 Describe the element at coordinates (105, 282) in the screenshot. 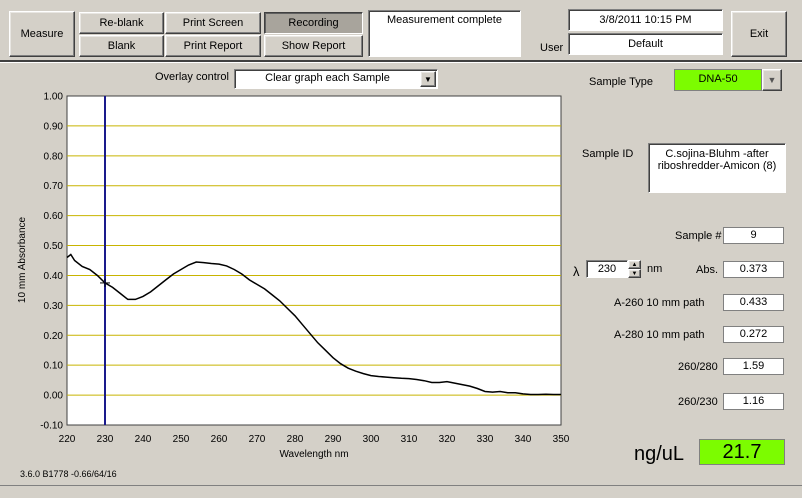

I see `cursor-marker` at that location.